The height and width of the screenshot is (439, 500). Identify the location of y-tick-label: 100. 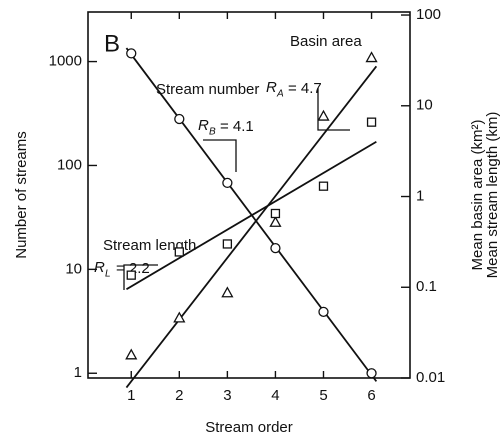
(69, 164).